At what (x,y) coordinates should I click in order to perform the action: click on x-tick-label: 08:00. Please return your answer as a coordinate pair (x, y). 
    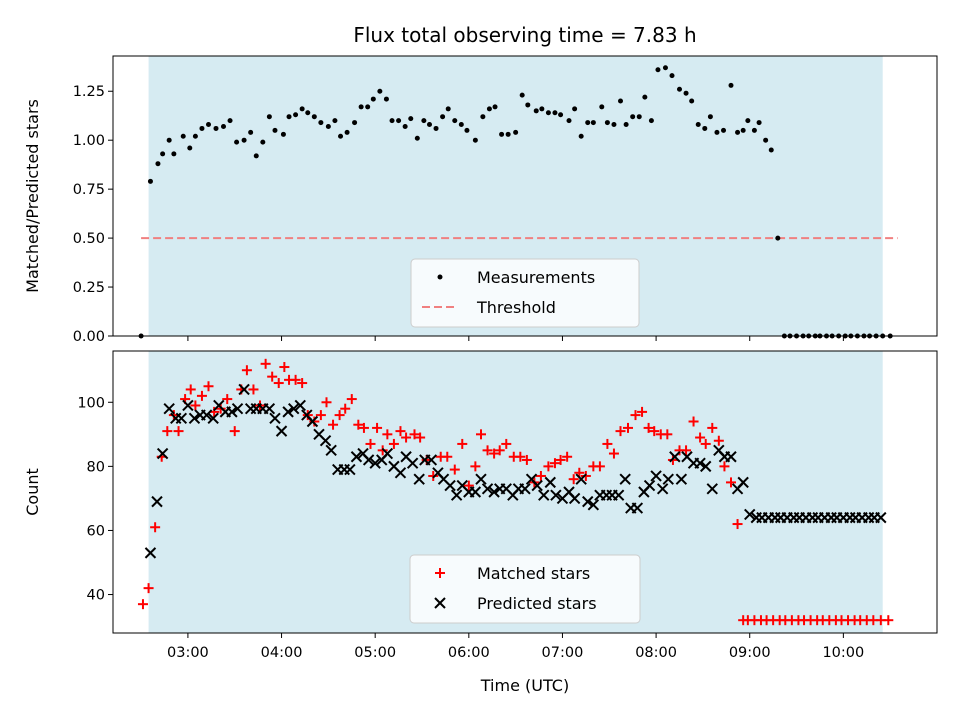
    Looking at the image, I should click on (656, 653).